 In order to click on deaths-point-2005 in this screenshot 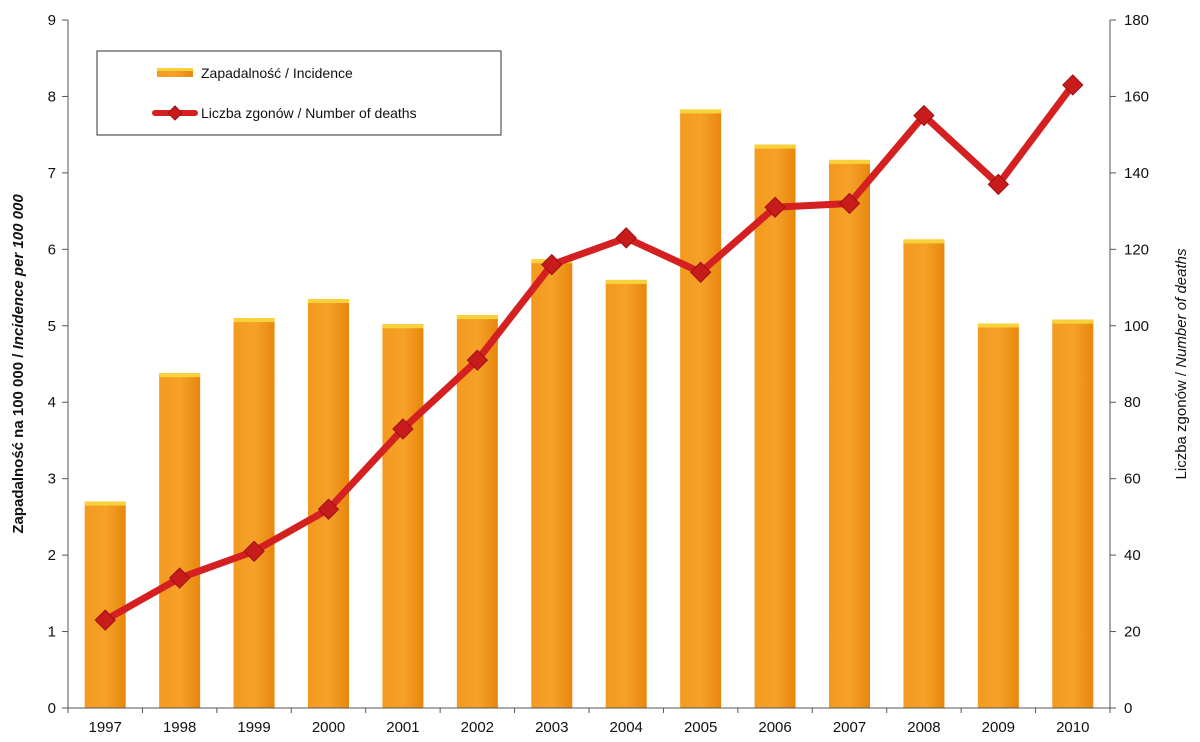, I will do `click(700, 272)`.